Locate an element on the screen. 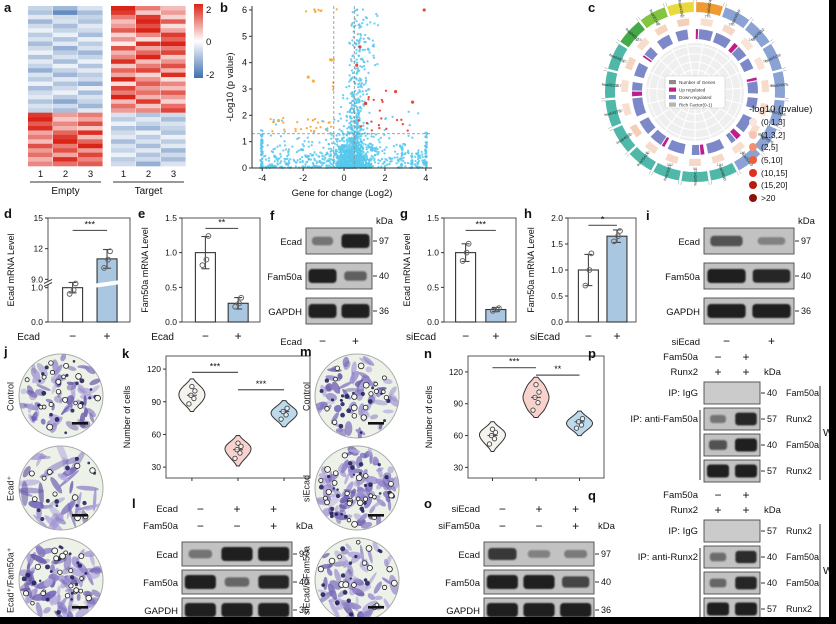 This screenshot has width=836, height=624. panel-p-label: p is located at coordinates (592, 353).